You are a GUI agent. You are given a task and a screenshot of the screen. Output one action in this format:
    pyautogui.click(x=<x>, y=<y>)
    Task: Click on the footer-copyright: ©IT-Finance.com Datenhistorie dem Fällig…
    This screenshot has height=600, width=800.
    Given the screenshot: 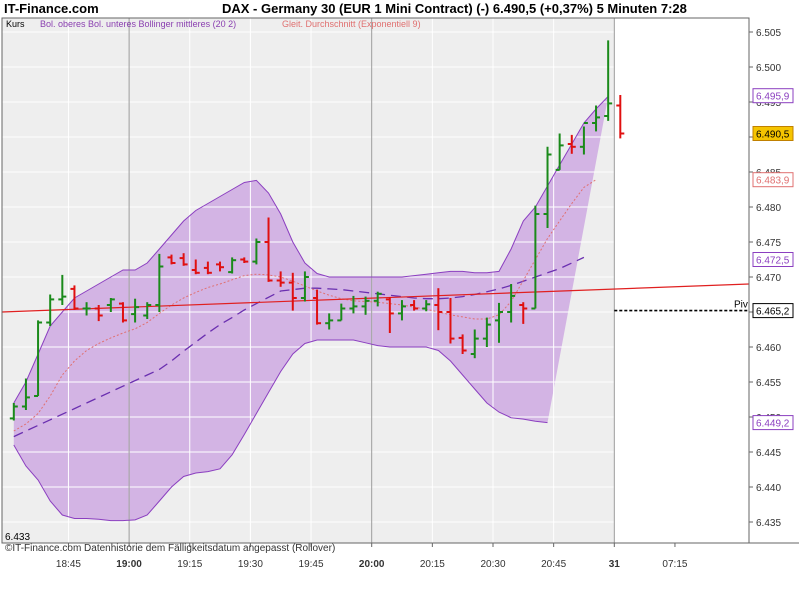 What is the action you would take?
    pyautogui.click(x=170, y=548)
    